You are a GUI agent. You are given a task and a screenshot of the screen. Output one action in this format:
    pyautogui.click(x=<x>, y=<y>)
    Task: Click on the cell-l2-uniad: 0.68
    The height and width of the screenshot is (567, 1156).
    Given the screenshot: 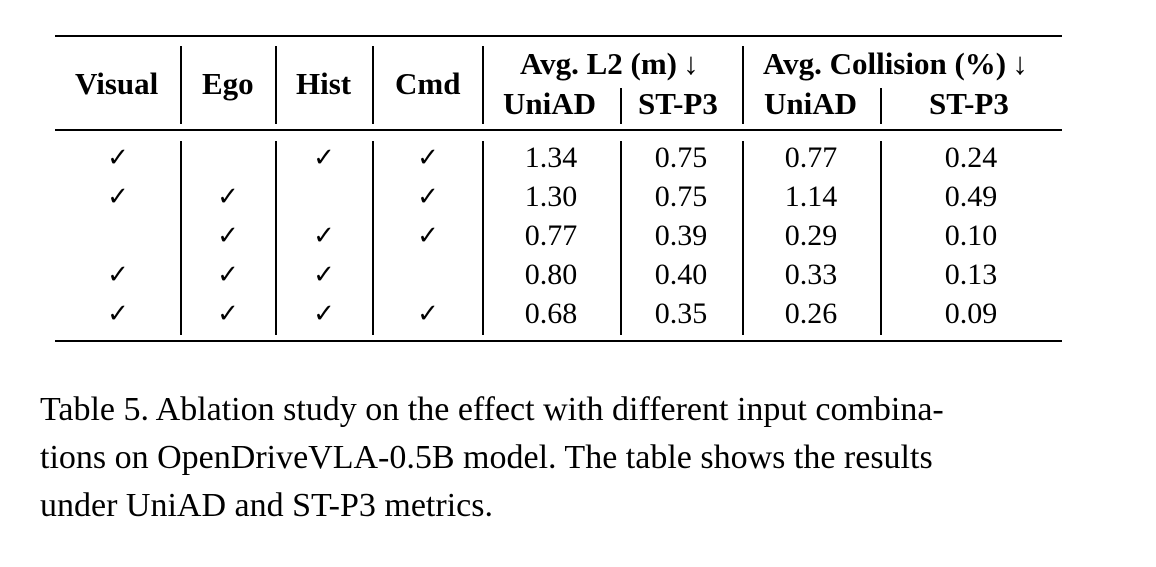 What is the action you would take?
    pyautogui.click(x=551, y=313)
    